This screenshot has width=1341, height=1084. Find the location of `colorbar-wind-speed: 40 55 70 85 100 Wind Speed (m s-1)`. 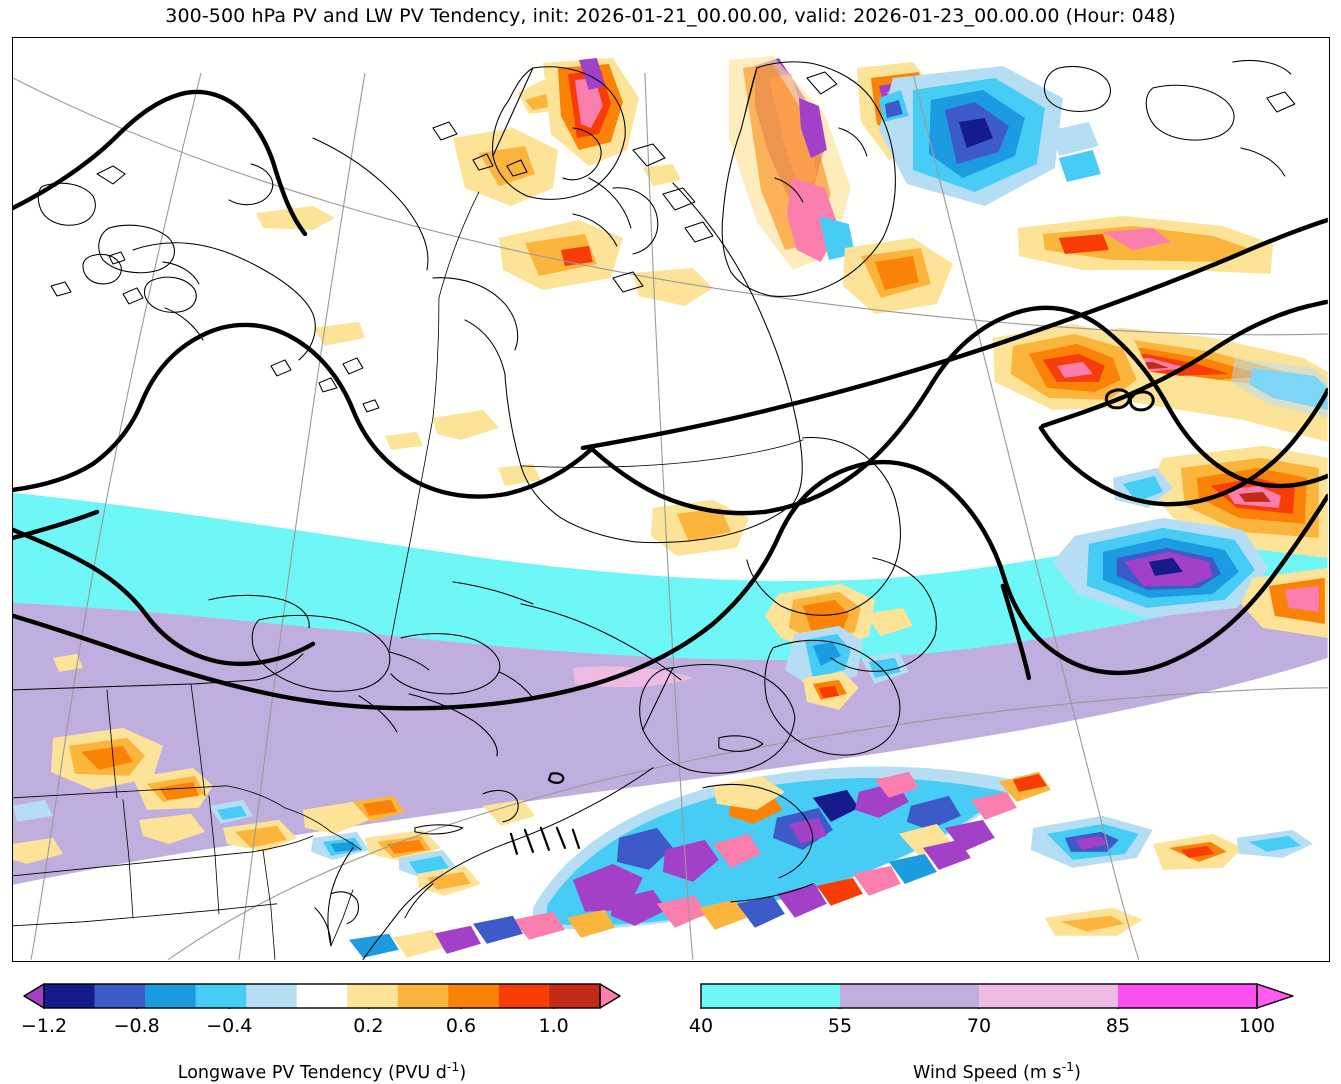

colorbar-wind-speed: 40 55 70 85 100 Wind Speed (m s-1) is located at coordinates (993, 1033).